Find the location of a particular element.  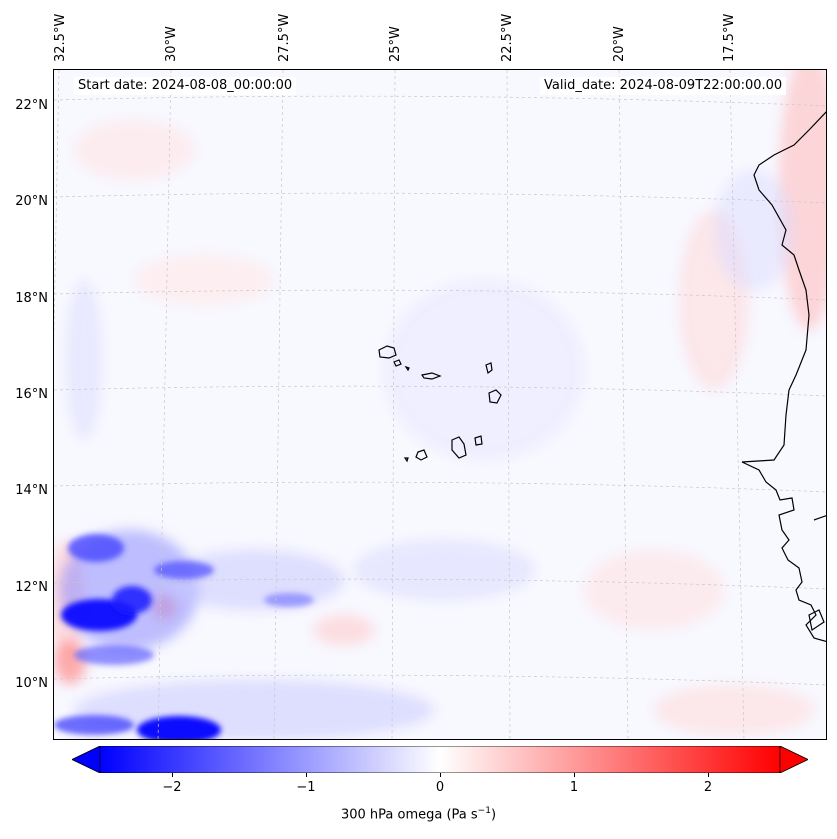

lon-label-30w: 30°W is located at coordinates (171, 44).